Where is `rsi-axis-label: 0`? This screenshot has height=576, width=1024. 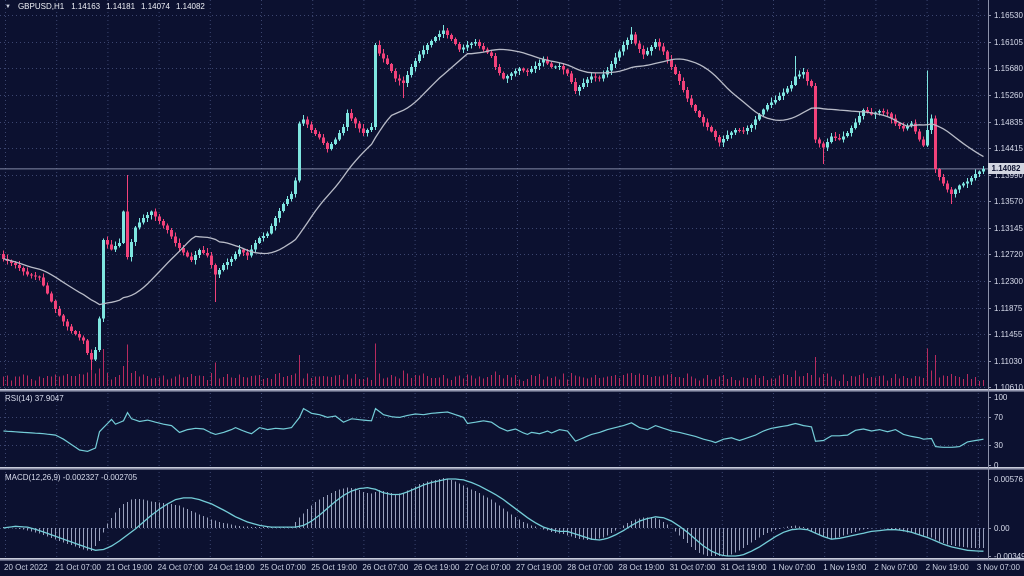 rsi-axis-label: 0 is located at coordinates (996, 465).